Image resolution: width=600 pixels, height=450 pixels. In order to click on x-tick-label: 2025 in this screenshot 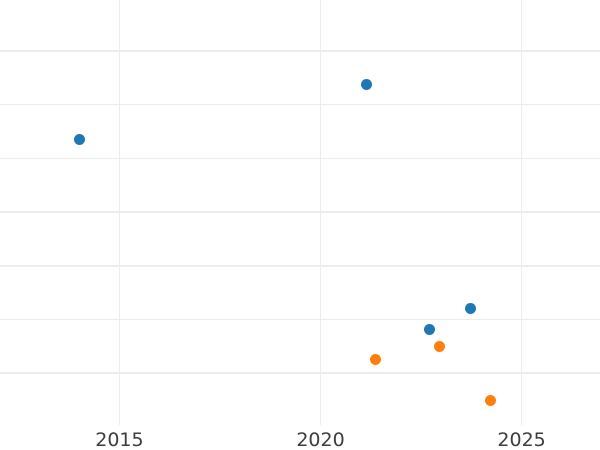, I will do `click(521, 439)`.